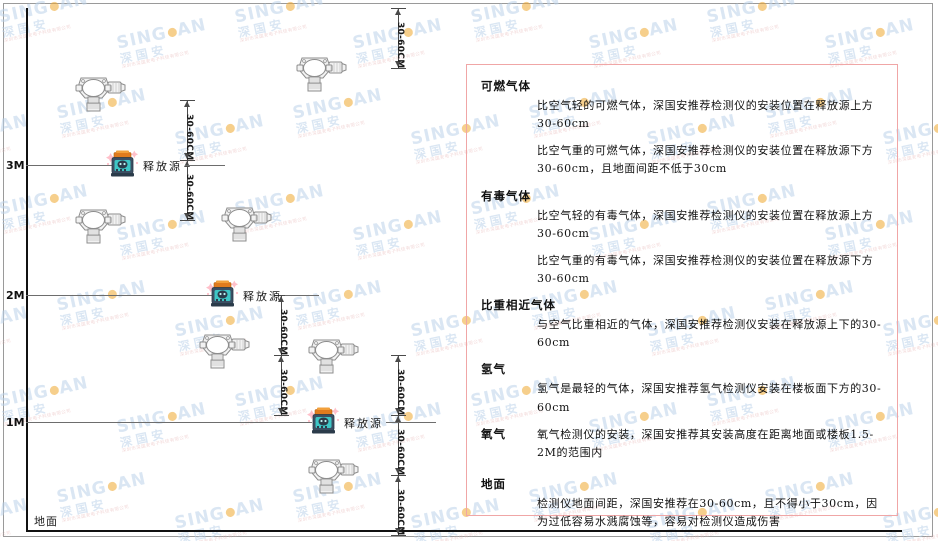 The height and width of the screenshot is (541, 938). What do you see at coordinates (493, 433) in the screenshot?
I see `panel-heading-oxygen: 氧气` at bounding box center [493, 433].